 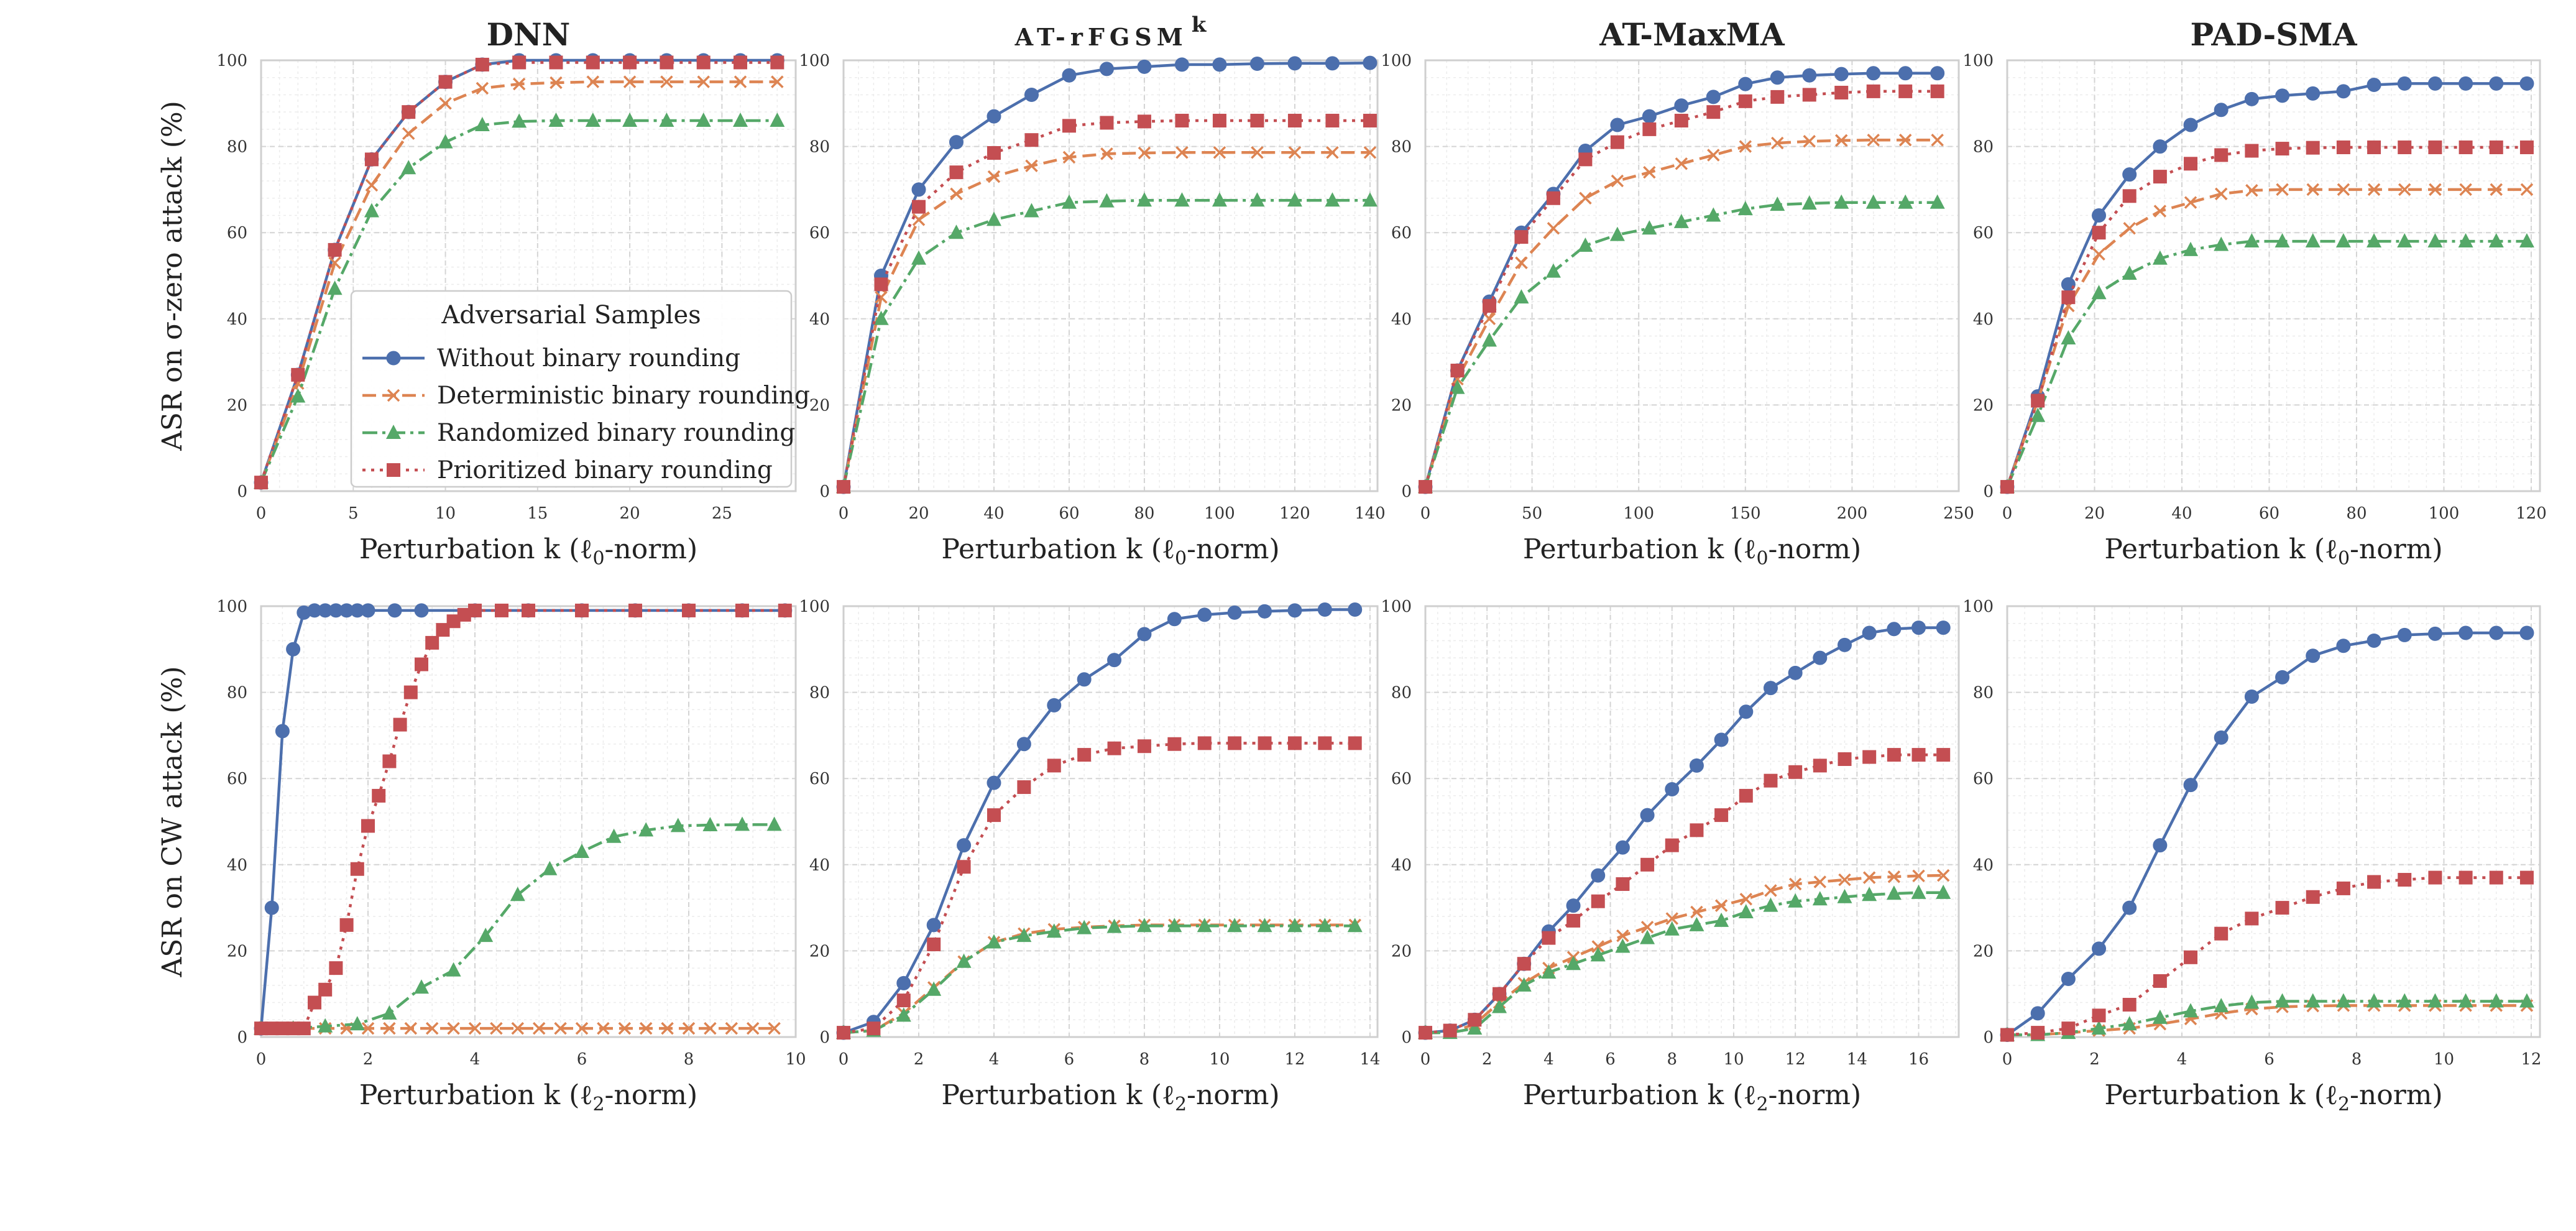 What do you see at coordinates (2444, 1059) in the screenshot?
I see `x-tick-label: 10` at bounding box center [2444, 1059].